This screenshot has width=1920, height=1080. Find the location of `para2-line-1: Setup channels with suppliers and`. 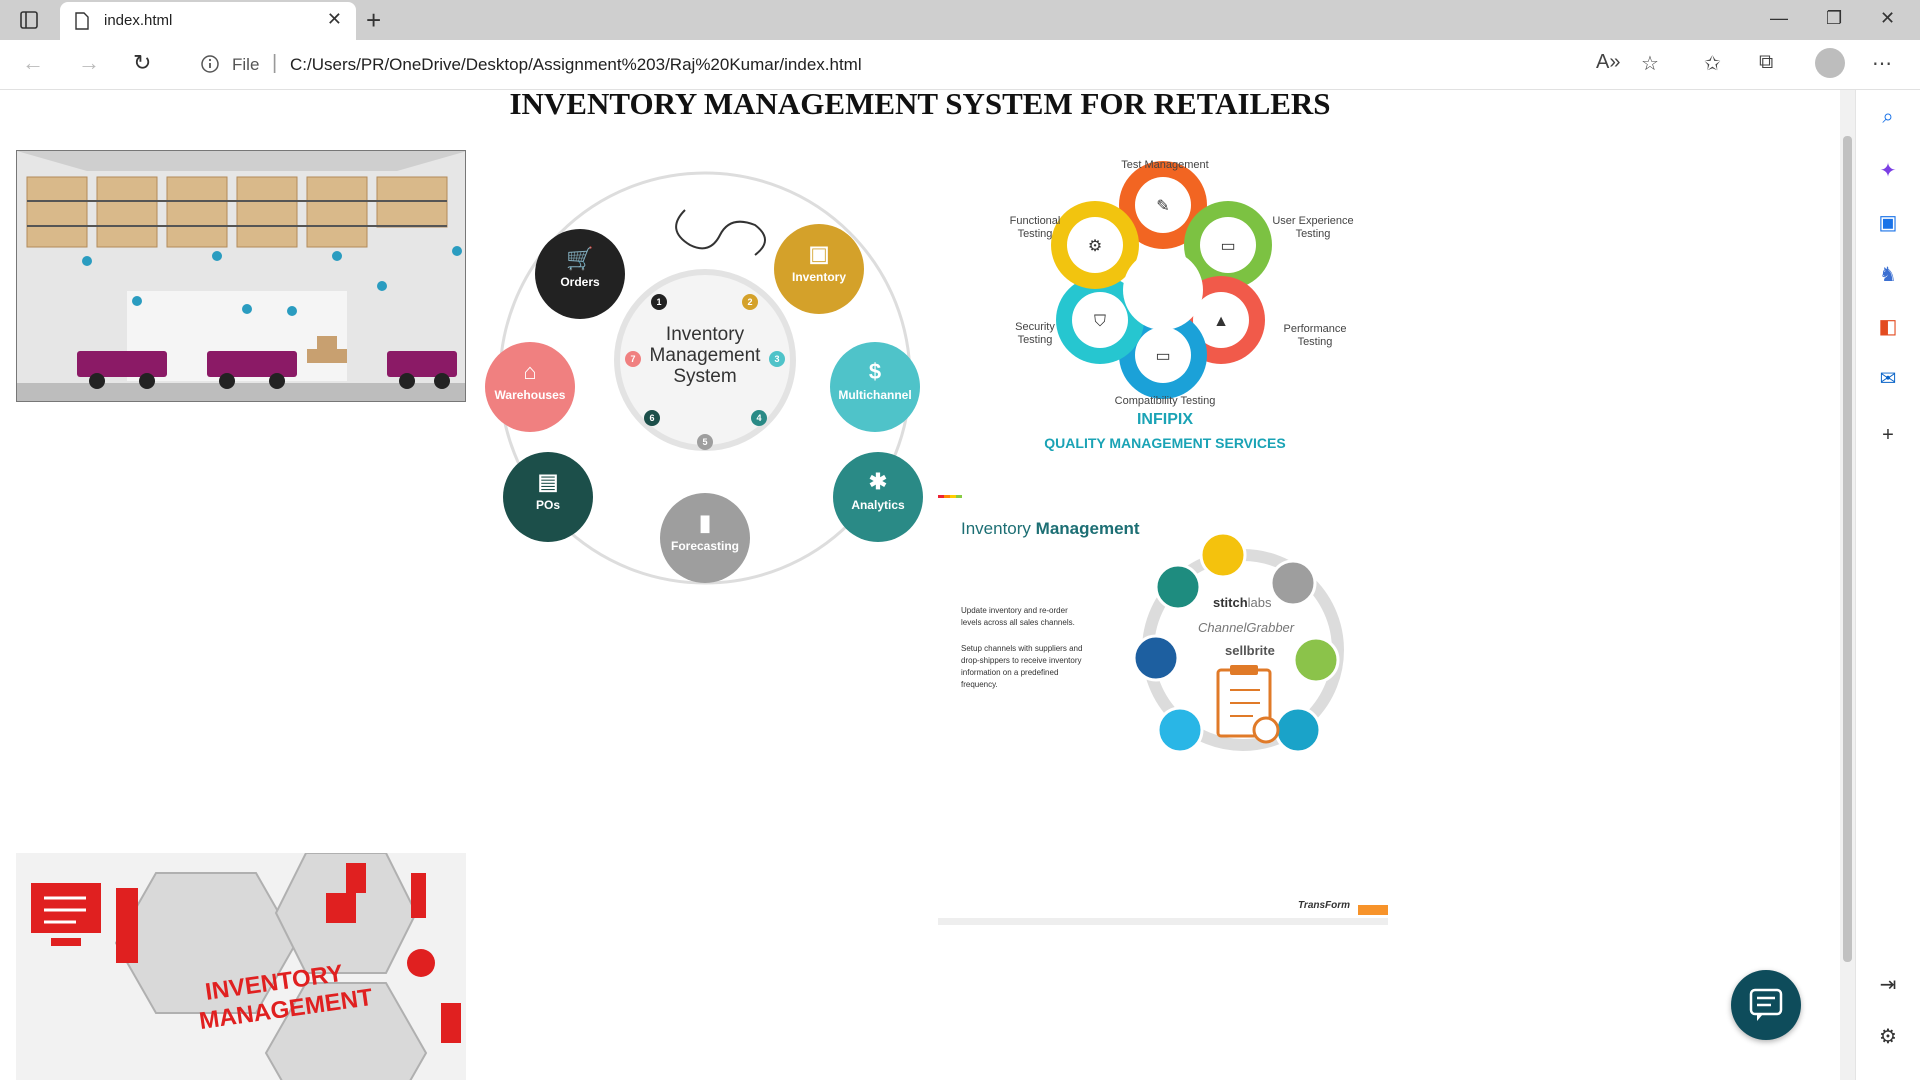

para2-line-1: Setup channels with suppliers and is located at coordinates (1022, 648).